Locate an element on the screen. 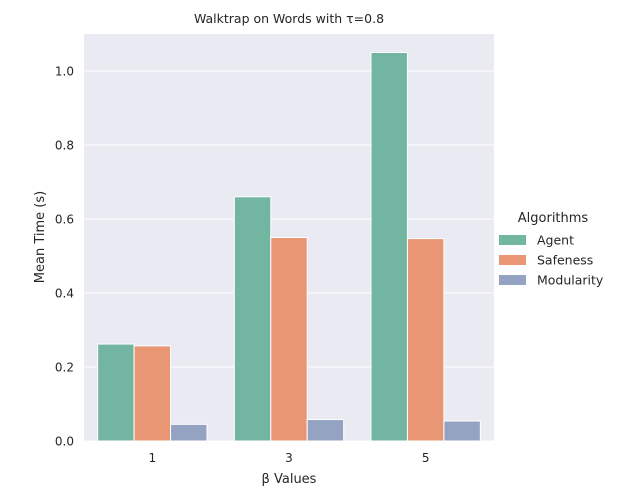 Image resolution: width=624 pixels, height=500 pixels. y-tick-label: 0.2 is located at coordinates (64, 368).